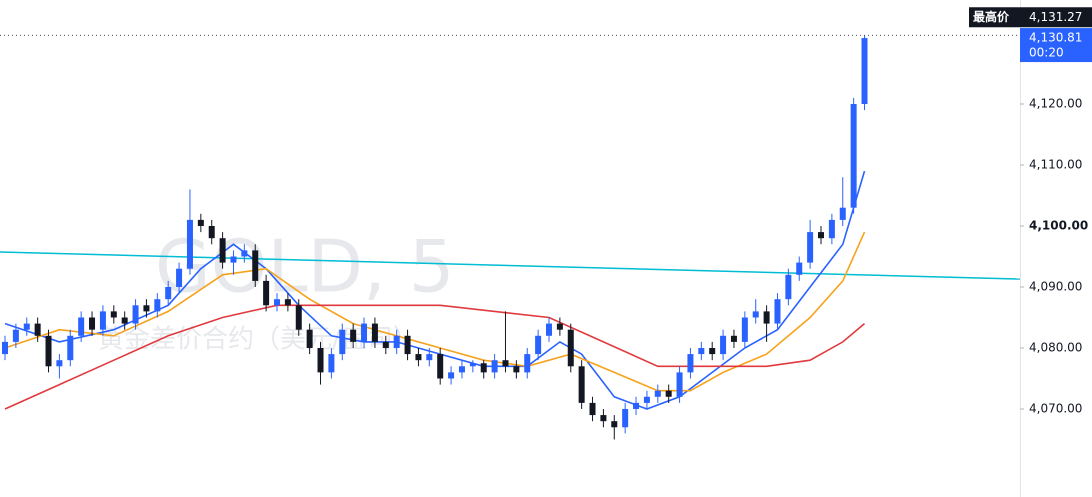 Image resolution: width=1092 pixels, height=497 pixels. I want to click on last-price-bg, so click(1056, 45).